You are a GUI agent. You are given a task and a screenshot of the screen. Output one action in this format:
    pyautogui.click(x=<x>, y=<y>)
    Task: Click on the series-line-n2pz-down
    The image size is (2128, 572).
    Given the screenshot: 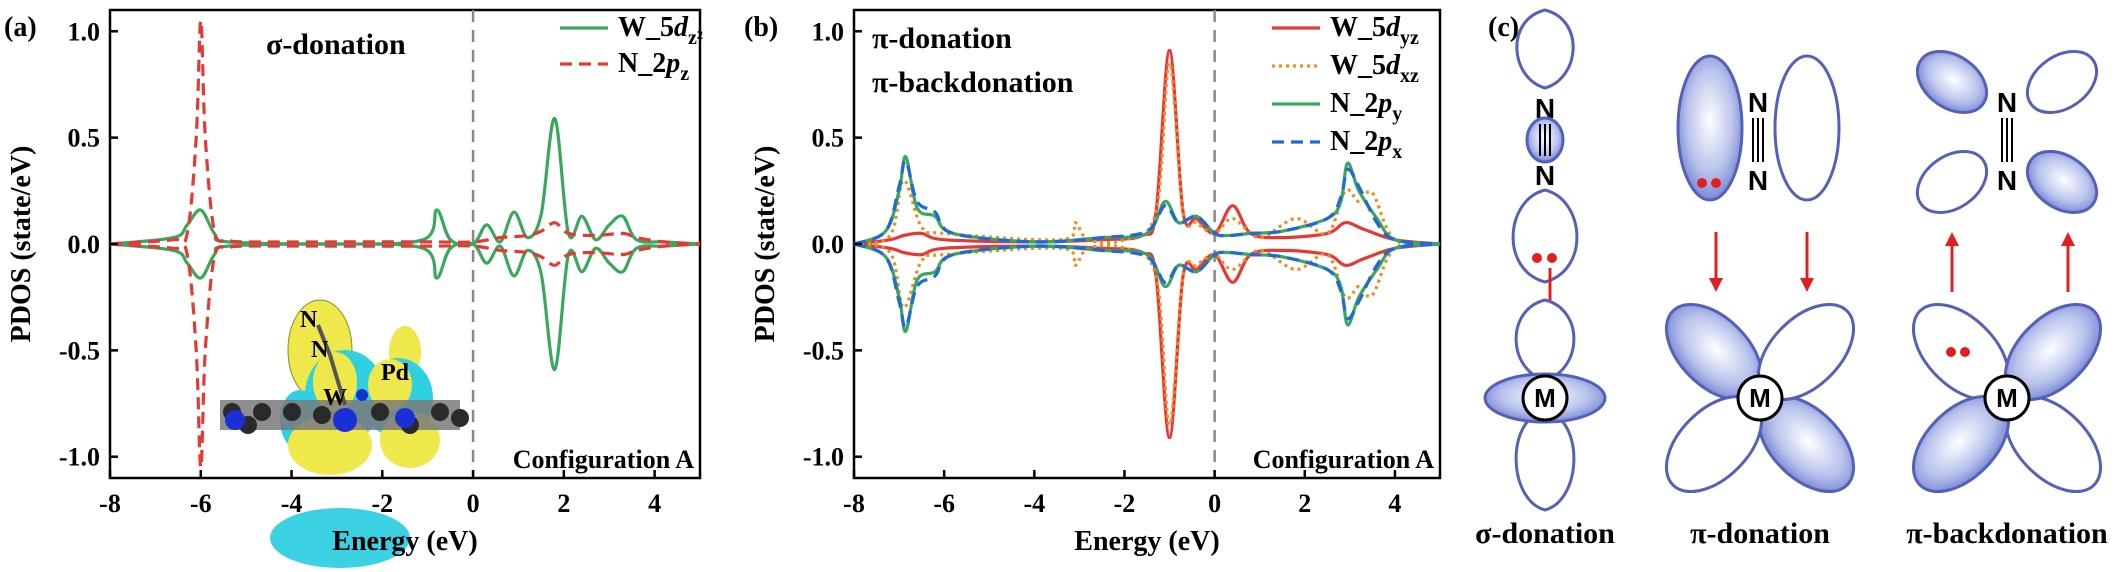 What is the action you would take?
    pyautogui.click(x=405, y=355)
    